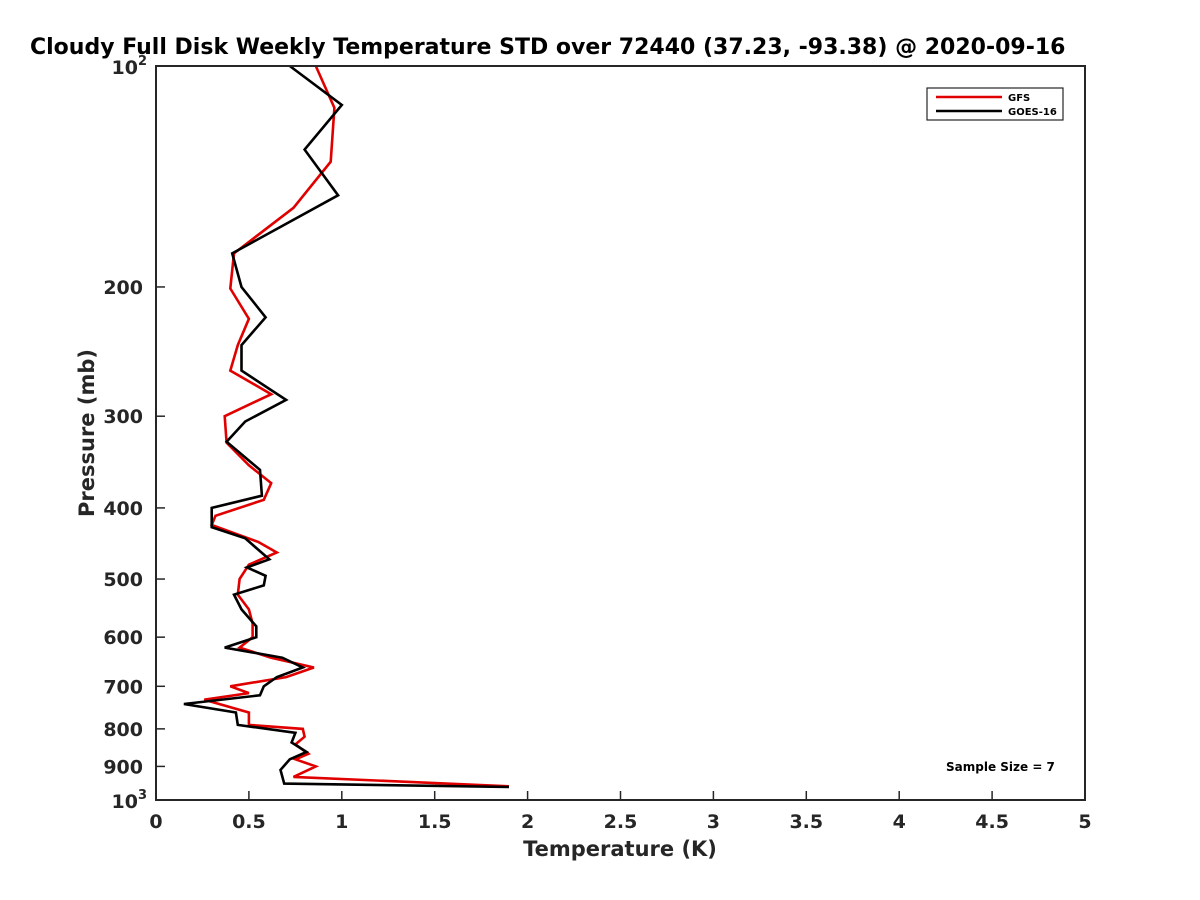 This screenshot has height=900, width=1200. What do you see at coordinates (130, 800) in the screenshot?
I see `y-tick-label: 10³` at bounding box center [130, 800].